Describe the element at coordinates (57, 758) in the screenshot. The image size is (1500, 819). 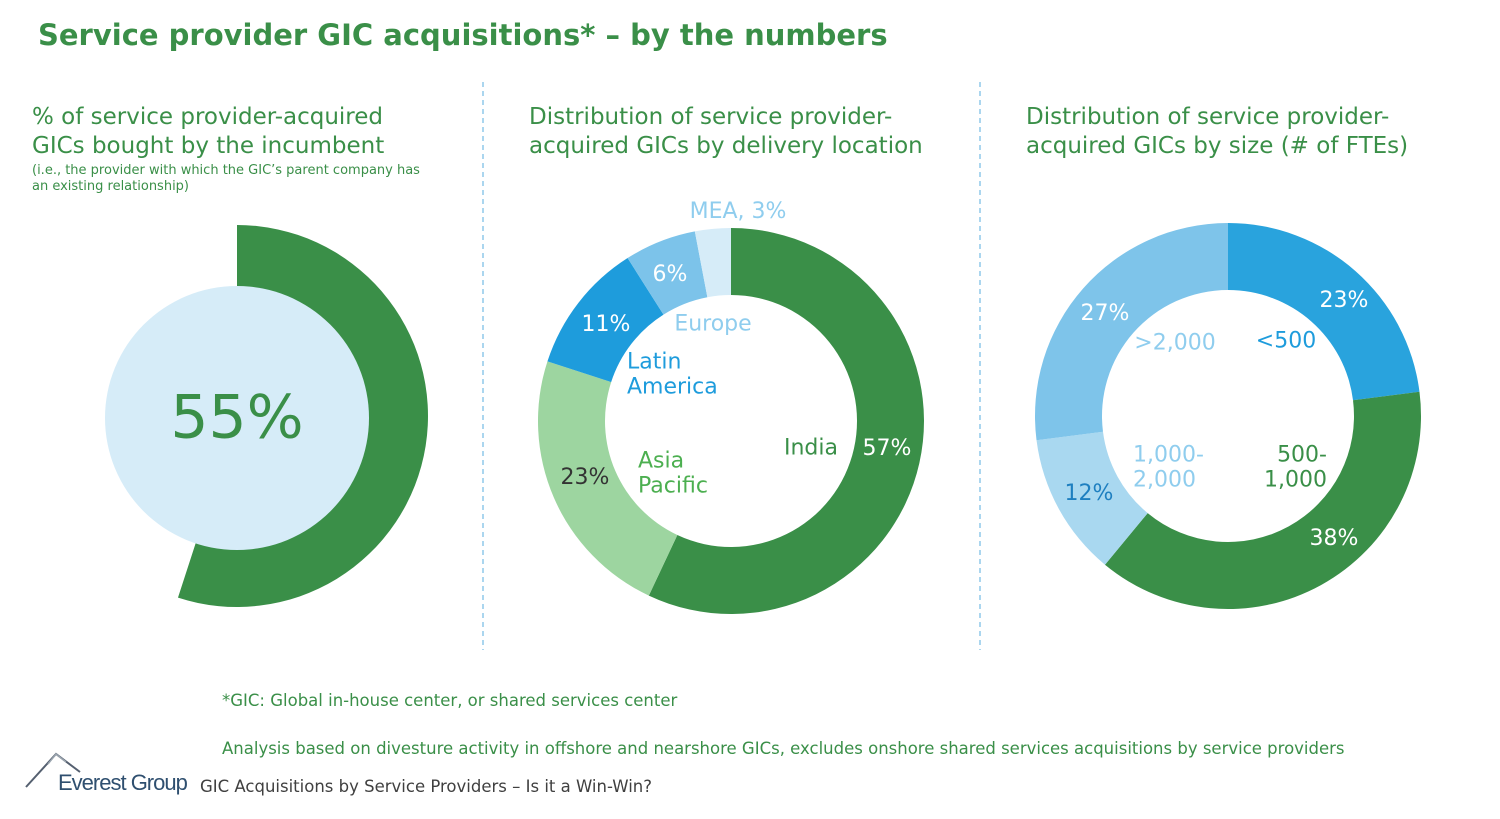
I see `logo-mark` at that location.